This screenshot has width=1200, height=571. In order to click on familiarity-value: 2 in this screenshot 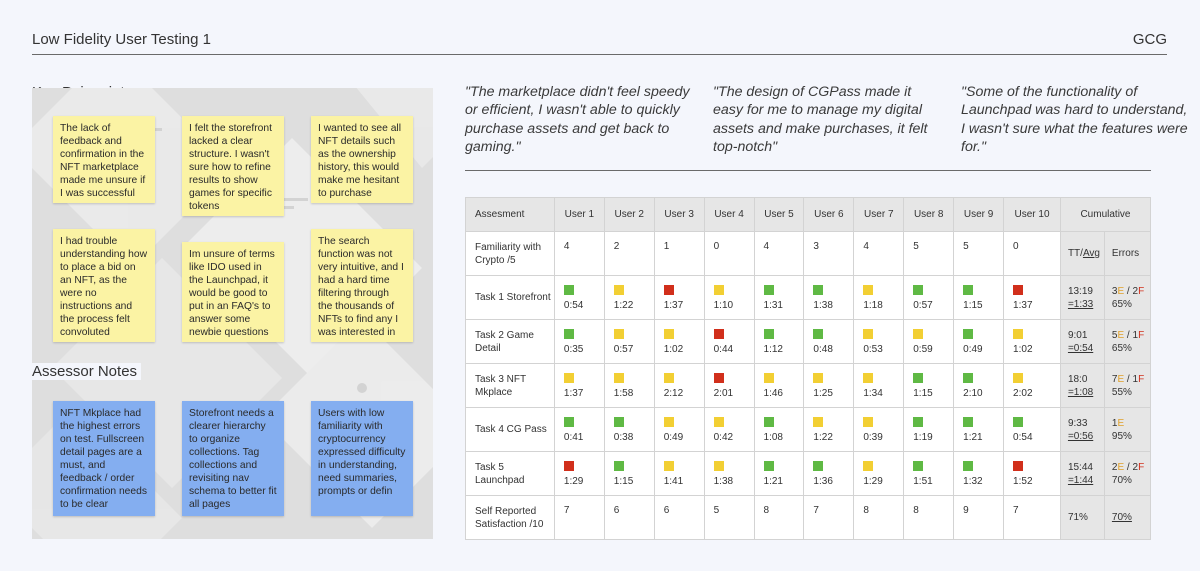, I will do `click(629, 253)`.